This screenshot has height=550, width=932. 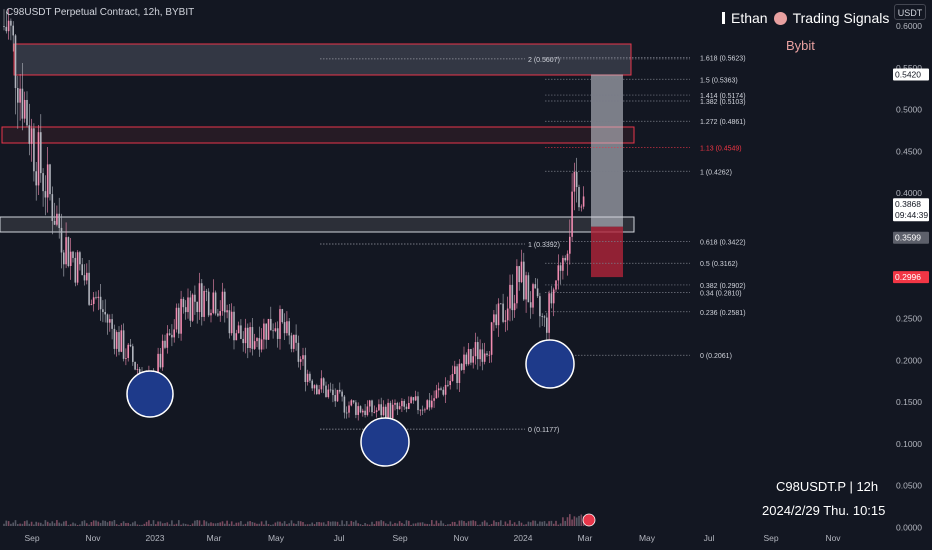 What do you see at coordinates (909, 151) in the screenshot?
I see `y-tick-label: 0.4500` at bounding box center [909, 151].